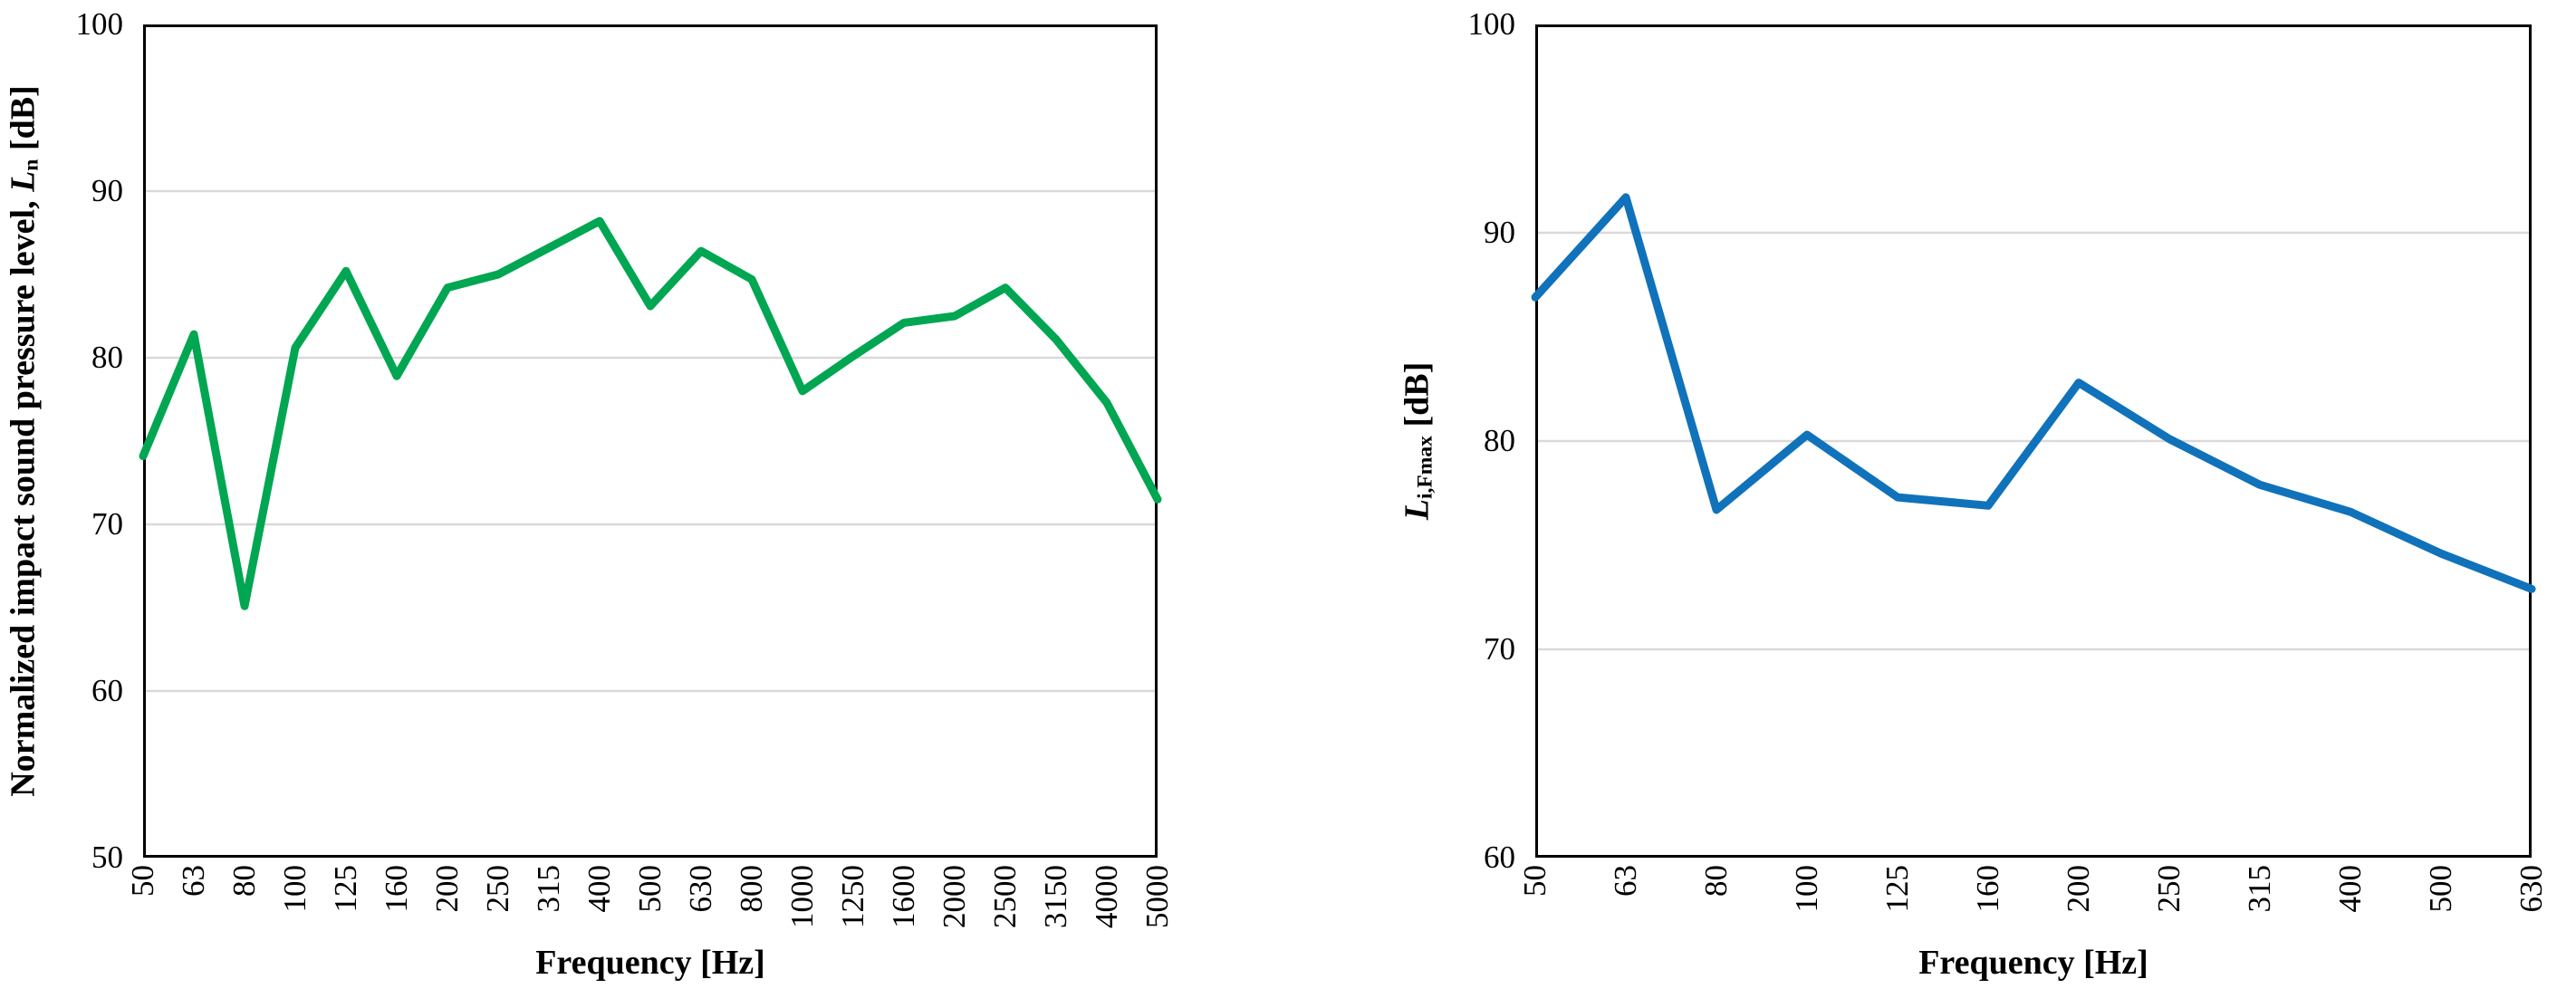 The width and height of the screenshot is (2576, 1008). I want to click on x-tick-label: 2500, so click(1005, 897).